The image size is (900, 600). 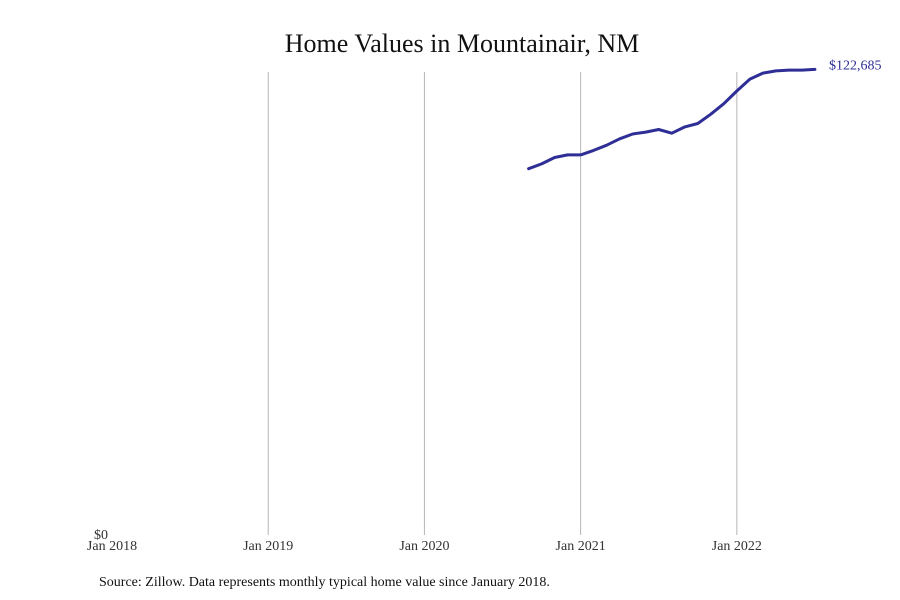 I want to click on x-tick-label: Jan 2018, so click(x=112, y=546).